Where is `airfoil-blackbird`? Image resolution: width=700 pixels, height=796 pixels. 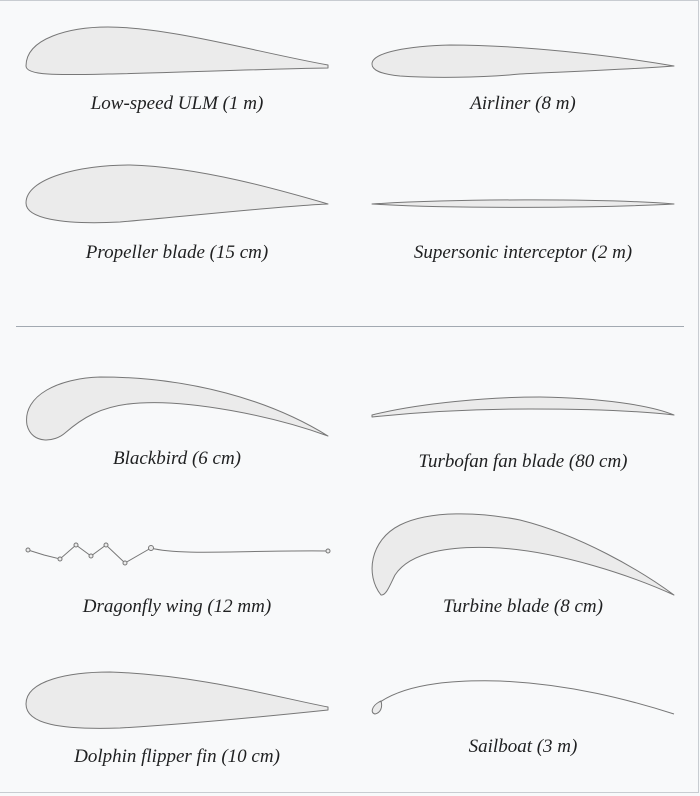 airfoil-blackbird is located at coordinates (177, 408).